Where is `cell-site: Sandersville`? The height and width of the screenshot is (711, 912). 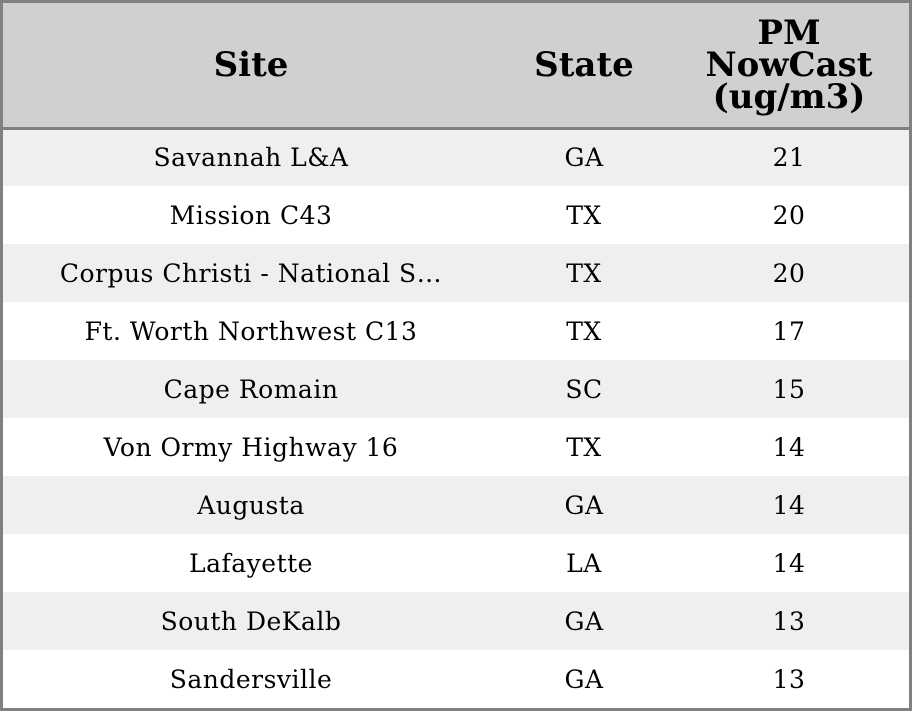 cell-site: Sandersville is located at coordinates (251, 679).